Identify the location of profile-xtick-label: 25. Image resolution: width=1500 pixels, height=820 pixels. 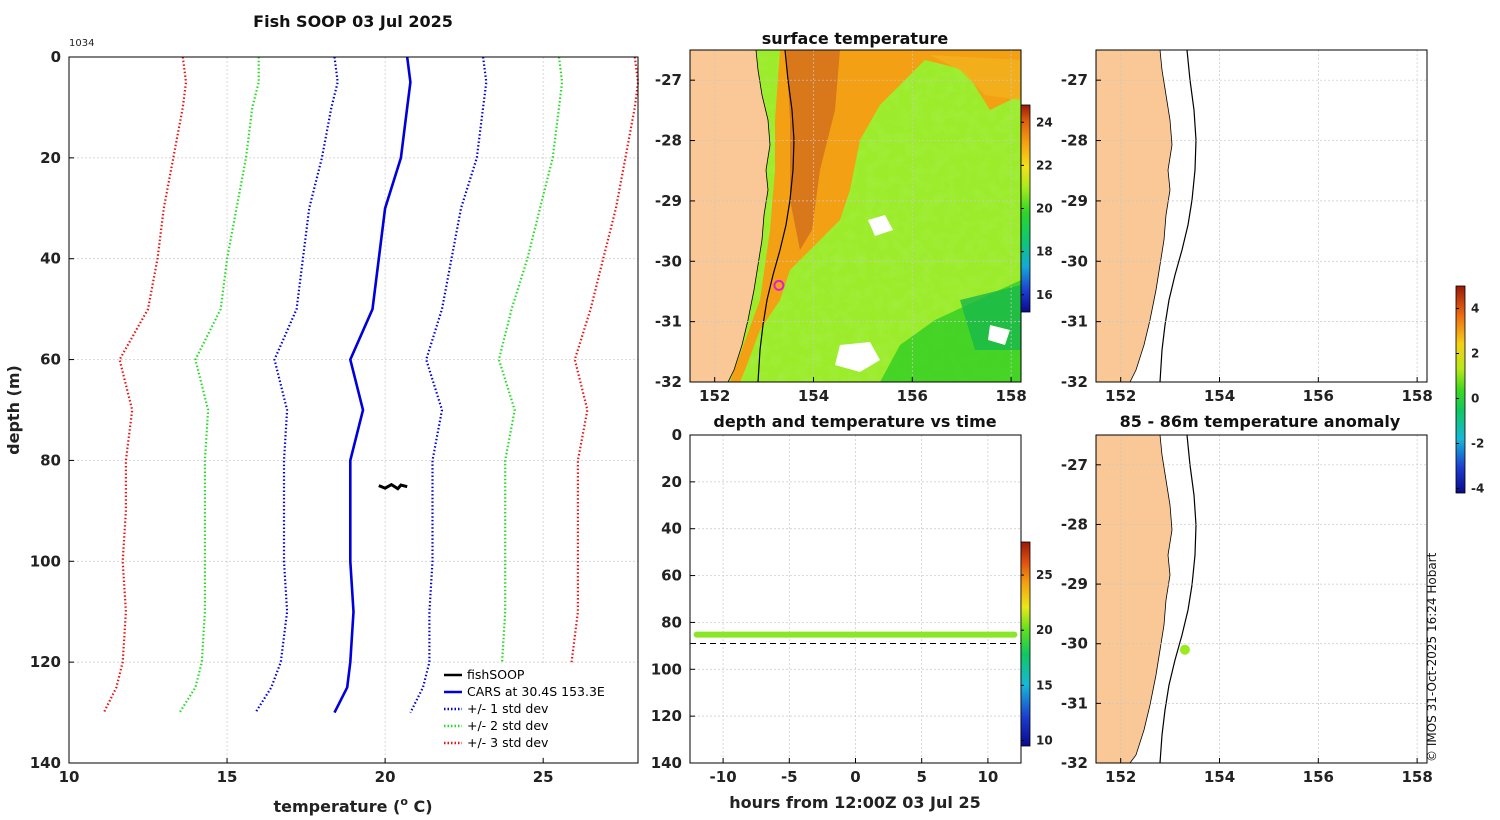
(543, 777).